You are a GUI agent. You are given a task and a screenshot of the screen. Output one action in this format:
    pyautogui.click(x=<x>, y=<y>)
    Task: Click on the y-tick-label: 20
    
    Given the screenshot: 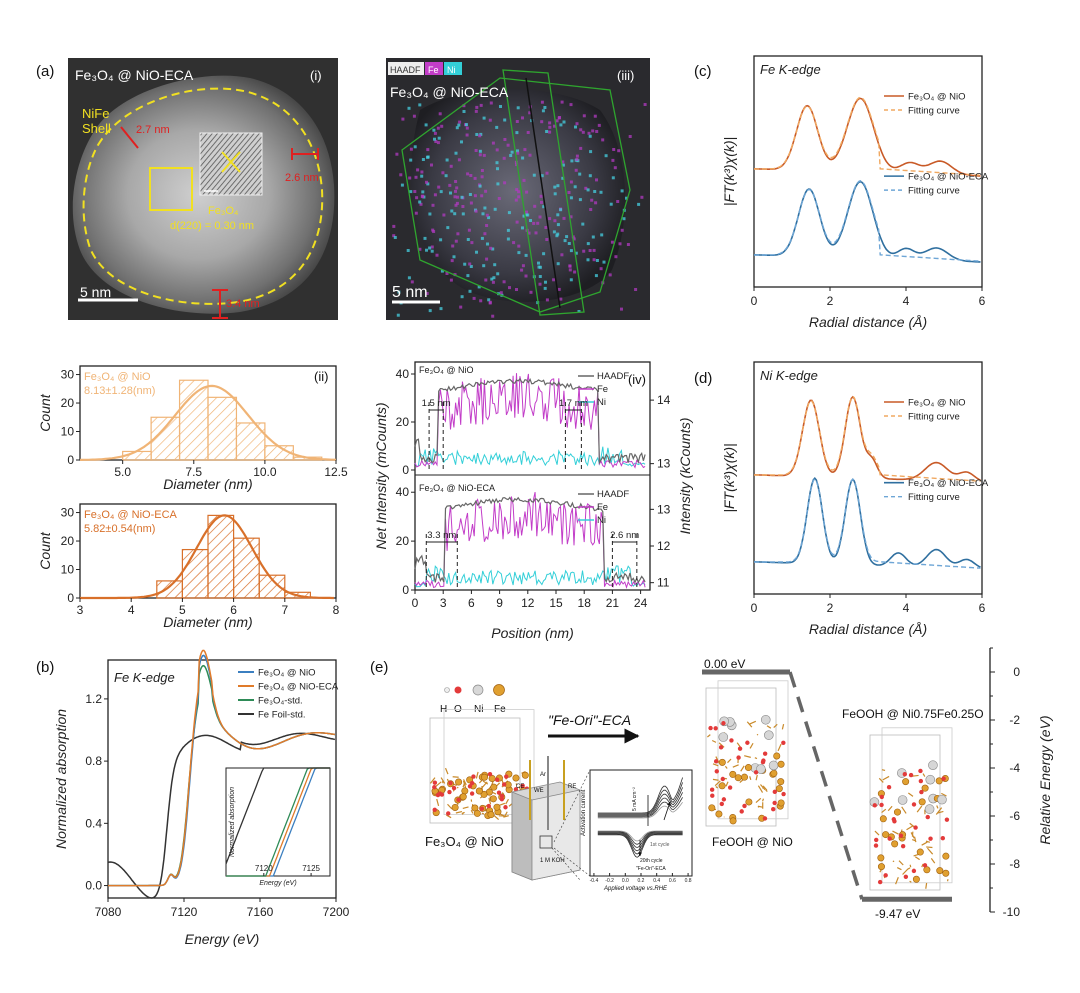 What is the action you would take?
    pyautogui.click(x=68, y=403)
    